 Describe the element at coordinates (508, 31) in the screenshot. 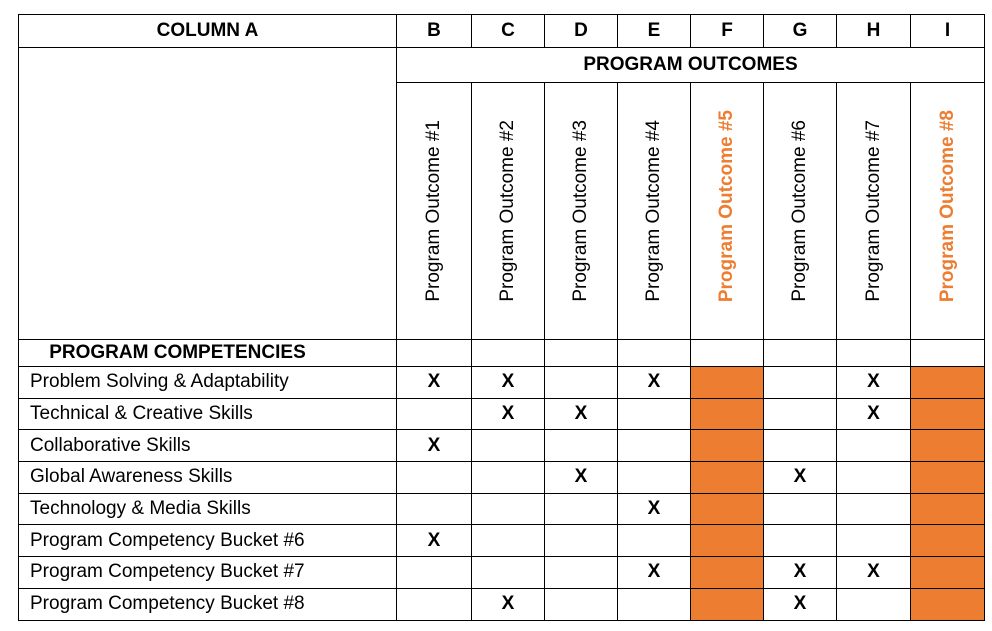

I see `column-letter: C` at that location.